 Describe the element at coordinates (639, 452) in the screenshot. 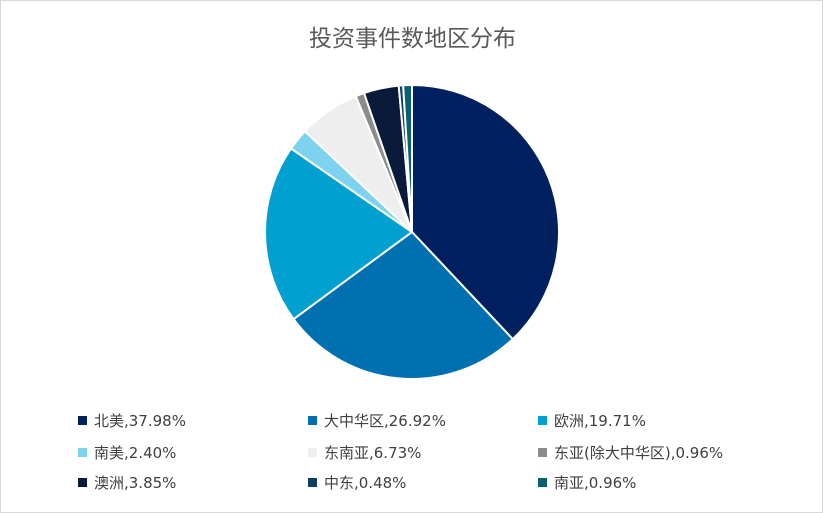

I see `legend-label: 东亚(除大中华区),0.96%` at that location.